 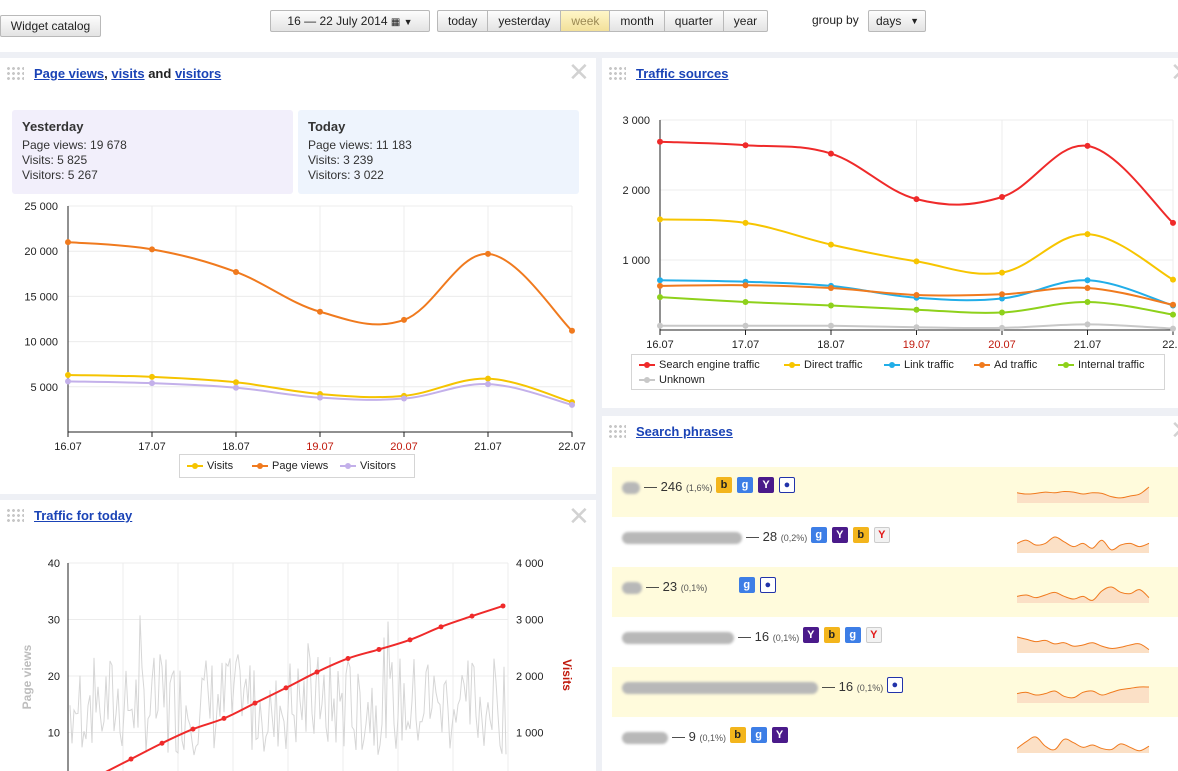 What do you see at coordinates (1005, 365) in the screenshot?
I see `legend-item: Ad traffic` at bounding box center [1005, 365].